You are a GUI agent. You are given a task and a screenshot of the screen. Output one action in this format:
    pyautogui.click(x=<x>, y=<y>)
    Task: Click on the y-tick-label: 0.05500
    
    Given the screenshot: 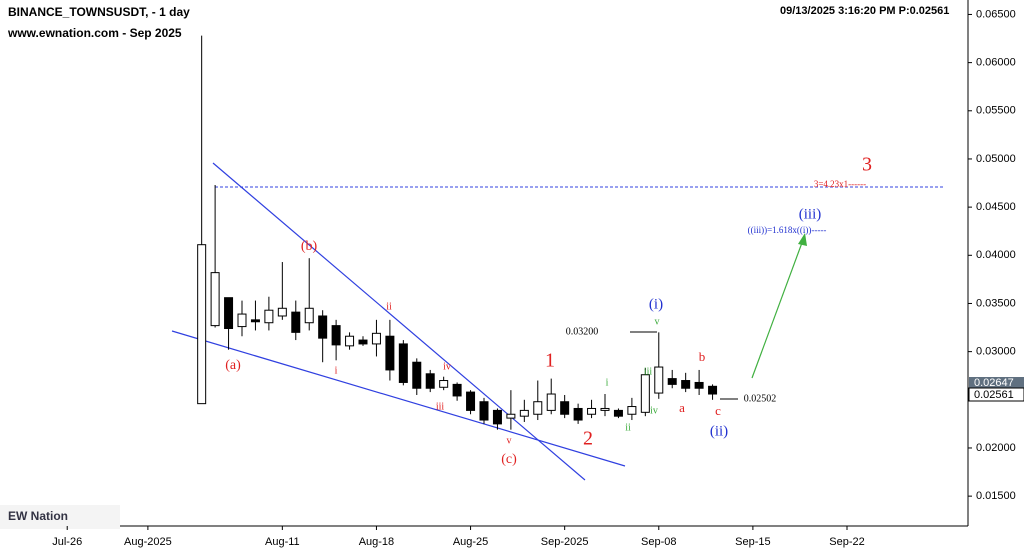 What is the action you would take?
    pyautogui.click(x=996, y=111)
    